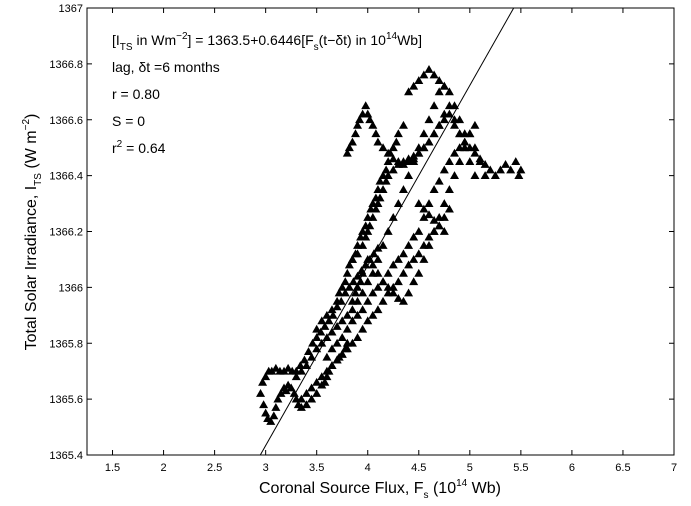 The width and height of the screenshot is (691, 506). What do you see at coordinates (418, 468) in the screenshot?
I see `x-tick-label: 4.5` at bounding box center [418, 468].